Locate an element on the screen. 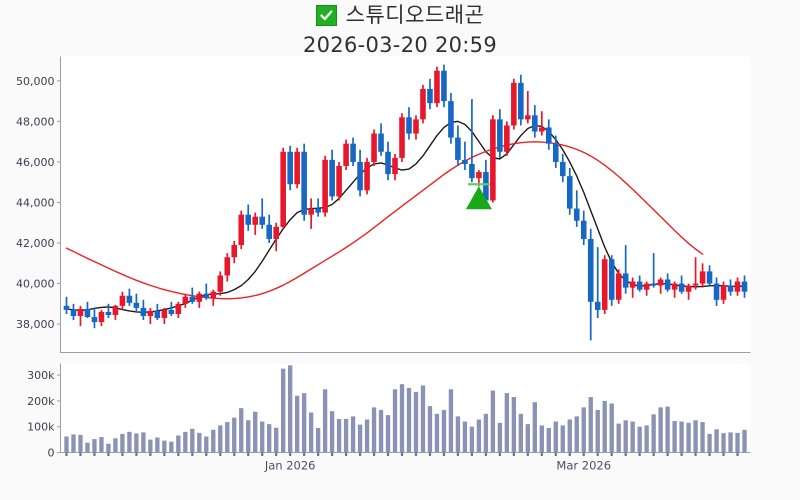 The width and height of the screenshot is (800, 500). price-tick-label: 40,000 is located at coordinates (35, 284).